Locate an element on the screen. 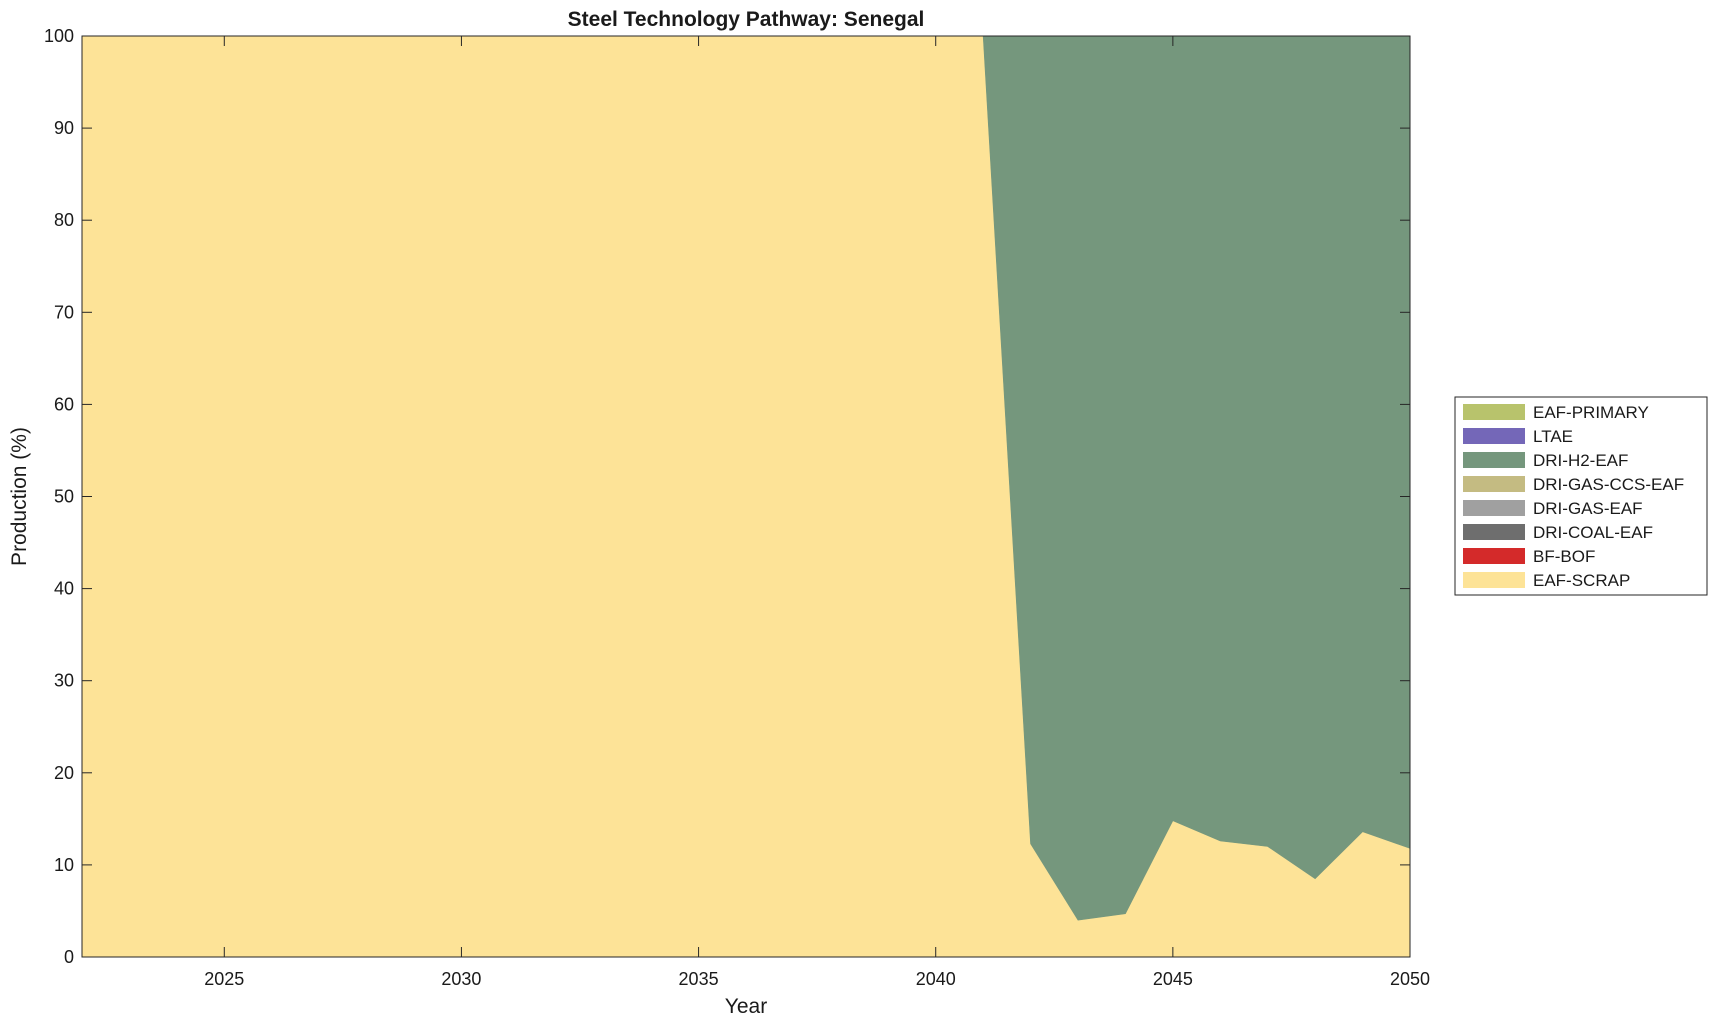 The height and width of the screenshot is (1026, 1709). y-tick-label: 100 is located at coordinates (59, 36).